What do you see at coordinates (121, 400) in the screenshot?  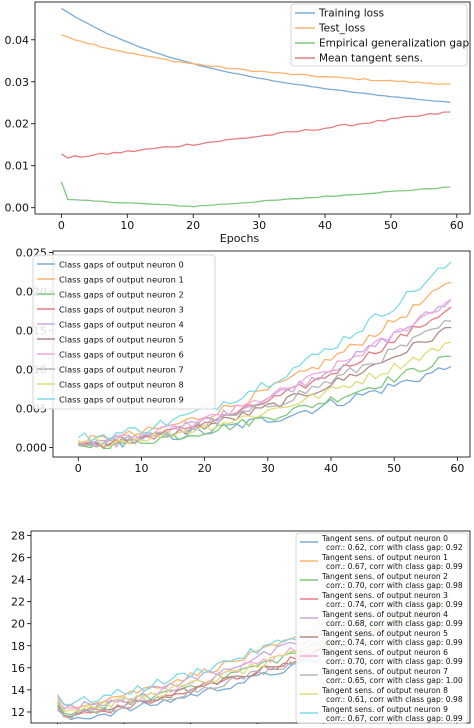 I see `legend-label: Class gaps of output neuron 9` at bounding box center [121, 400].